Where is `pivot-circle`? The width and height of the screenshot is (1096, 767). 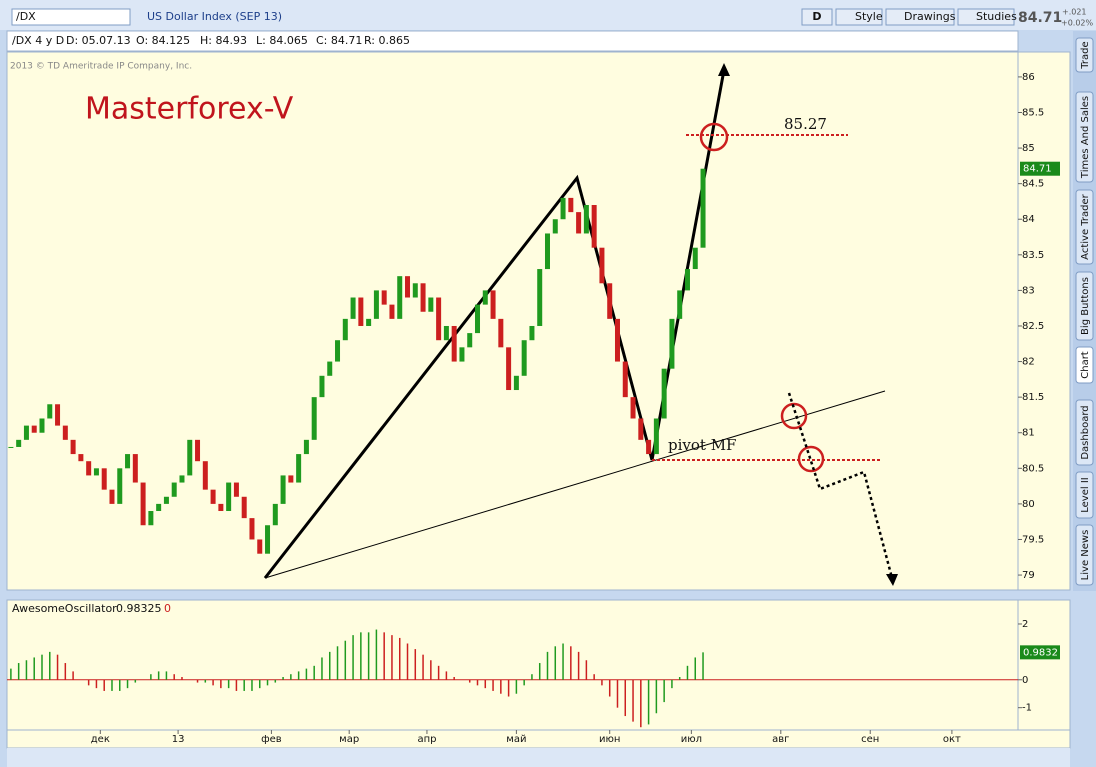 pivot-circle is located at coordinates (811, 459).